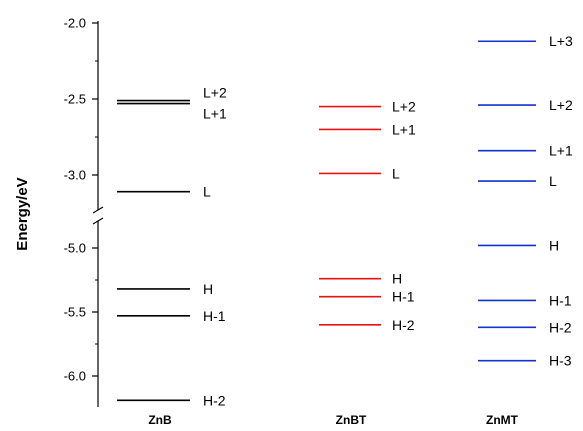  What do you see at coordinates (81, 200) in the screenshot?
I see `y-ticks: -2.0 -2.5 -3.0 -5.0 -5.5 -6.0` at bounding box center [81, 200].